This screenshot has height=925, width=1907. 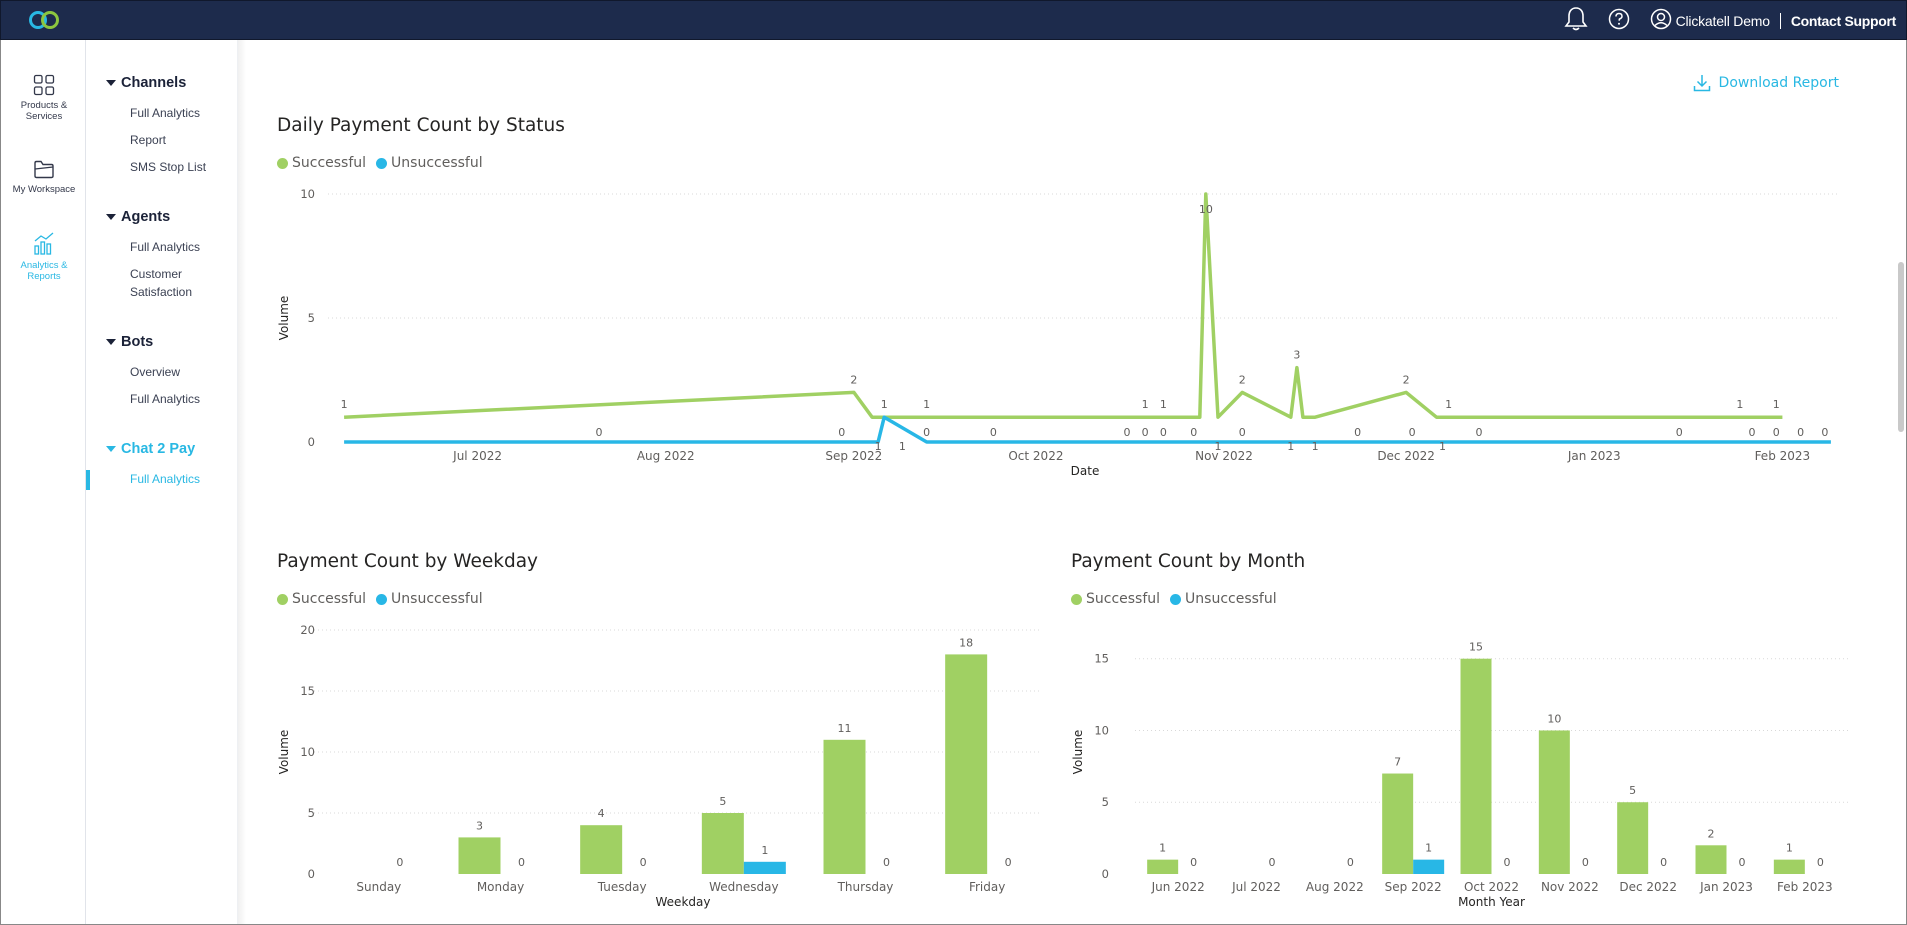 I want to click on data-label: 15, so click(x=1476, y=647).